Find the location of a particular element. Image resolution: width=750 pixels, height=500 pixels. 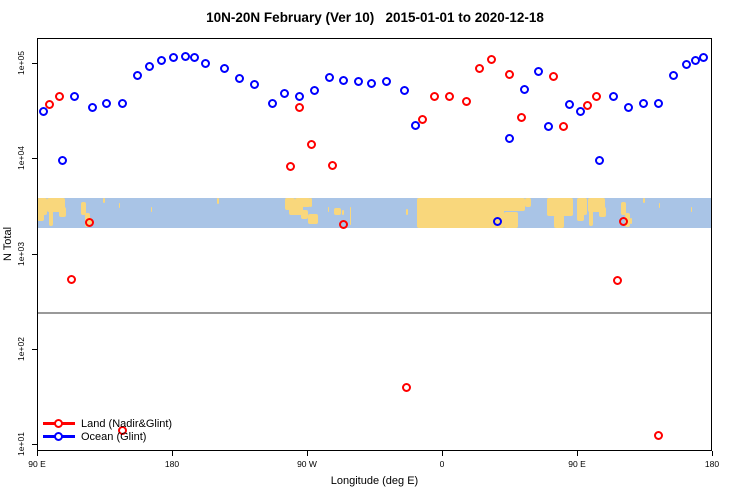

threshold-line is located at coordinates (374, 312).